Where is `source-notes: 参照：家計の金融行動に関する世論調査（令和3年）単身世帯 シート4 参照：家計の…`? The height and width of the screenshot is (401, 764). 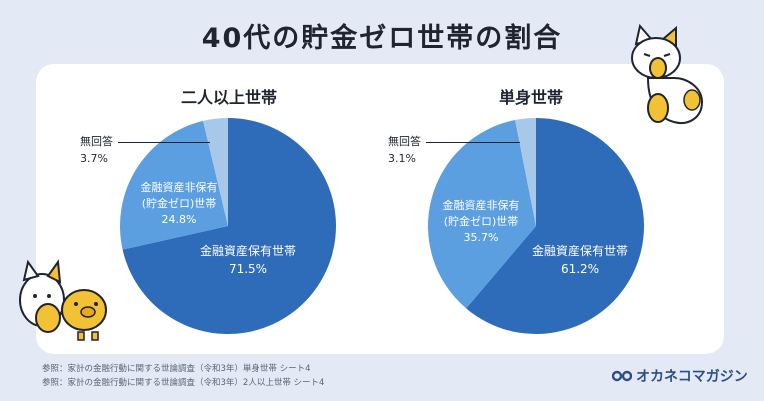 source-notes: 参照：家計の金融行動に関する世論調査（令和3年）単身世帯 シート4 参照：家計の… is located at coordinates (183, 376).